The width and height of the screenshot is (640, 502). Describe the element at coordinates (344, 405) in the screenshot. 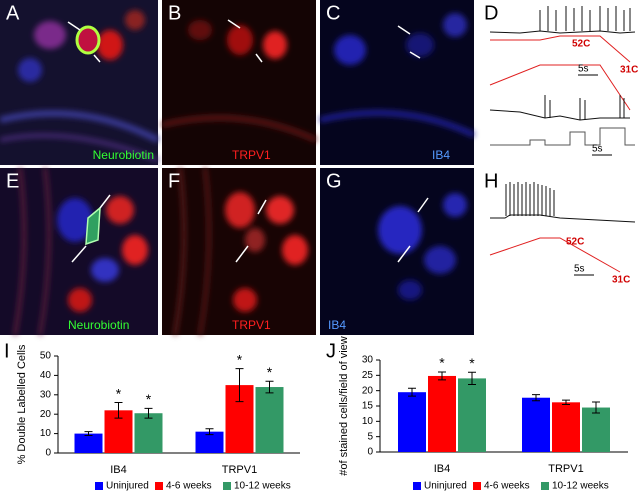

I see `y-axis-label: #of stained cells/field of view` at that location.